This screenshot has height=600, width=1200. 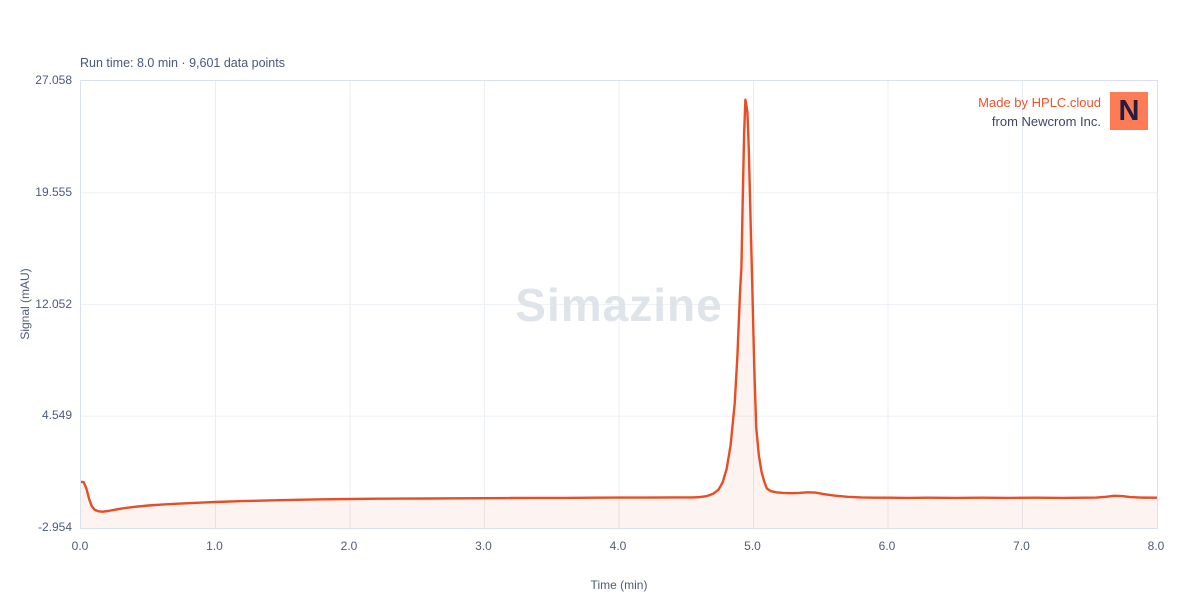 I want to click on y-tick-label: 27.058, so click(x=53, y=80).